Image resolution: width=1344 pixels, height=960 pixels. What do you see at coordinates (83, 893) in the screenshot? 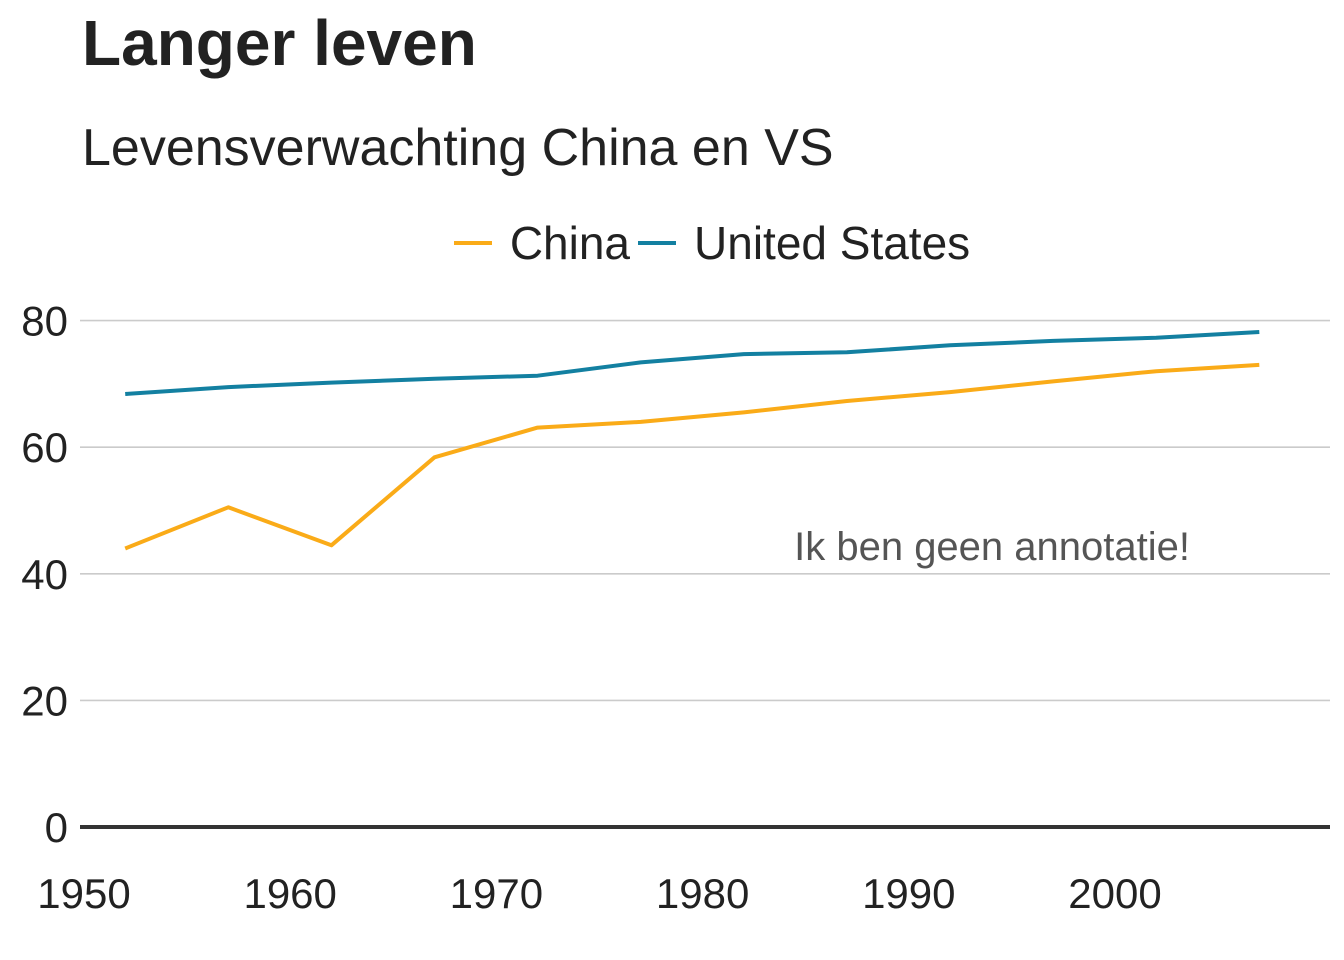
I see `x-tick-label-1950: 1950` at bounding box center [83, 893].